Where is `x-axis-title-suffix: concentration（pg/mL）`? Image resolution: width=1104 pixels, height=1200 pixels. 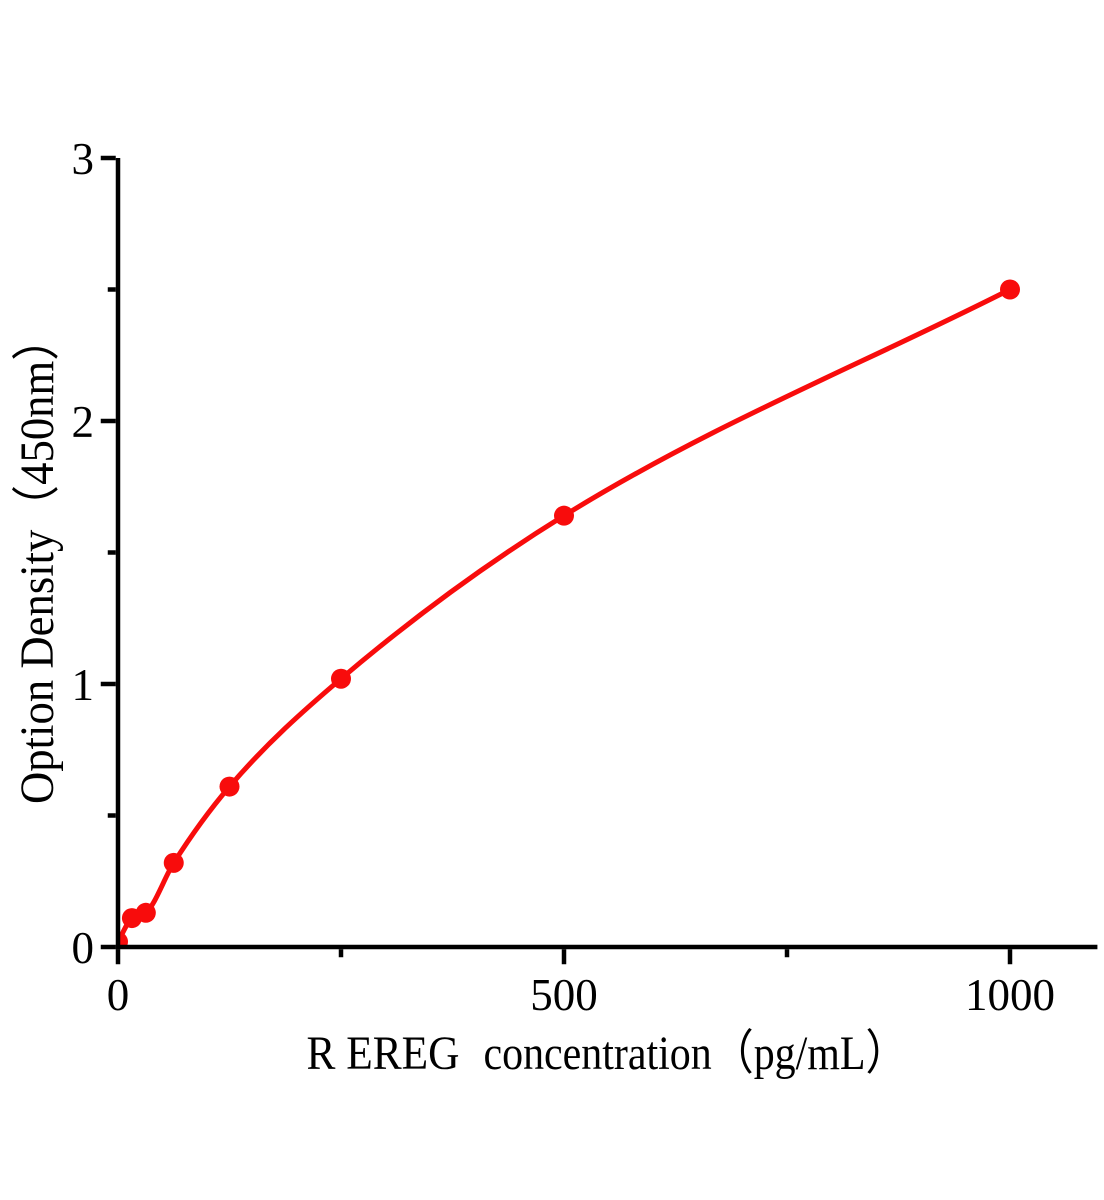
x-axis-title-suffix: concentration（pg/mL） is located at coordinates (696, 1053).